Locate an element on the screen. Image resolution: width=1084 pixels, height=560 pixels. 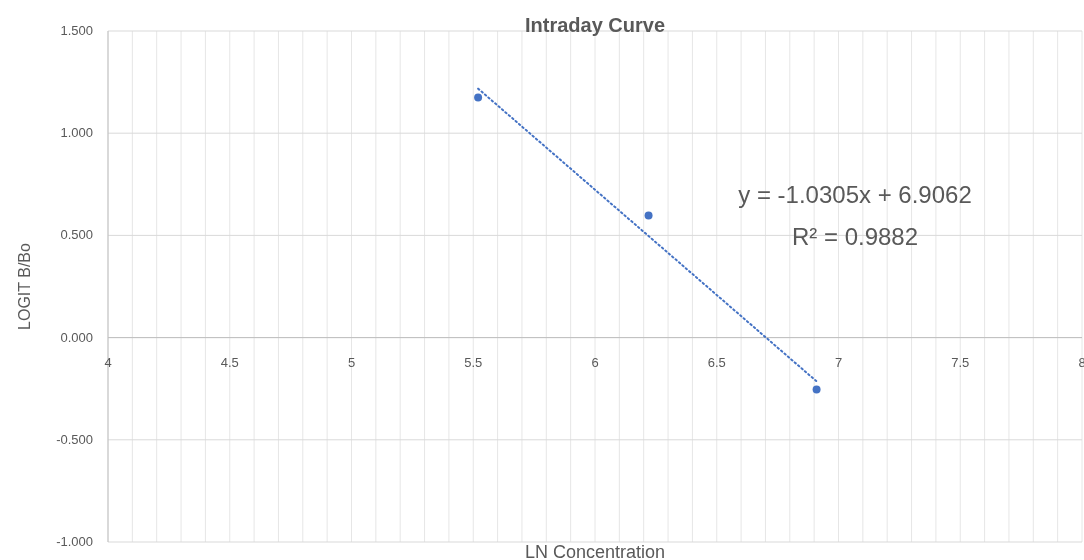
x-tick-label: 6 is located at coordinates (595, 362).